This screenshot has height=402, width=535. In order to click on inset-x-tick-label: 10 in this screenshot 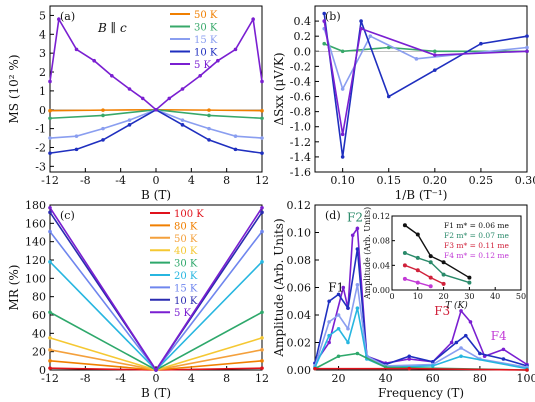, I will do `click(418, 296)`.